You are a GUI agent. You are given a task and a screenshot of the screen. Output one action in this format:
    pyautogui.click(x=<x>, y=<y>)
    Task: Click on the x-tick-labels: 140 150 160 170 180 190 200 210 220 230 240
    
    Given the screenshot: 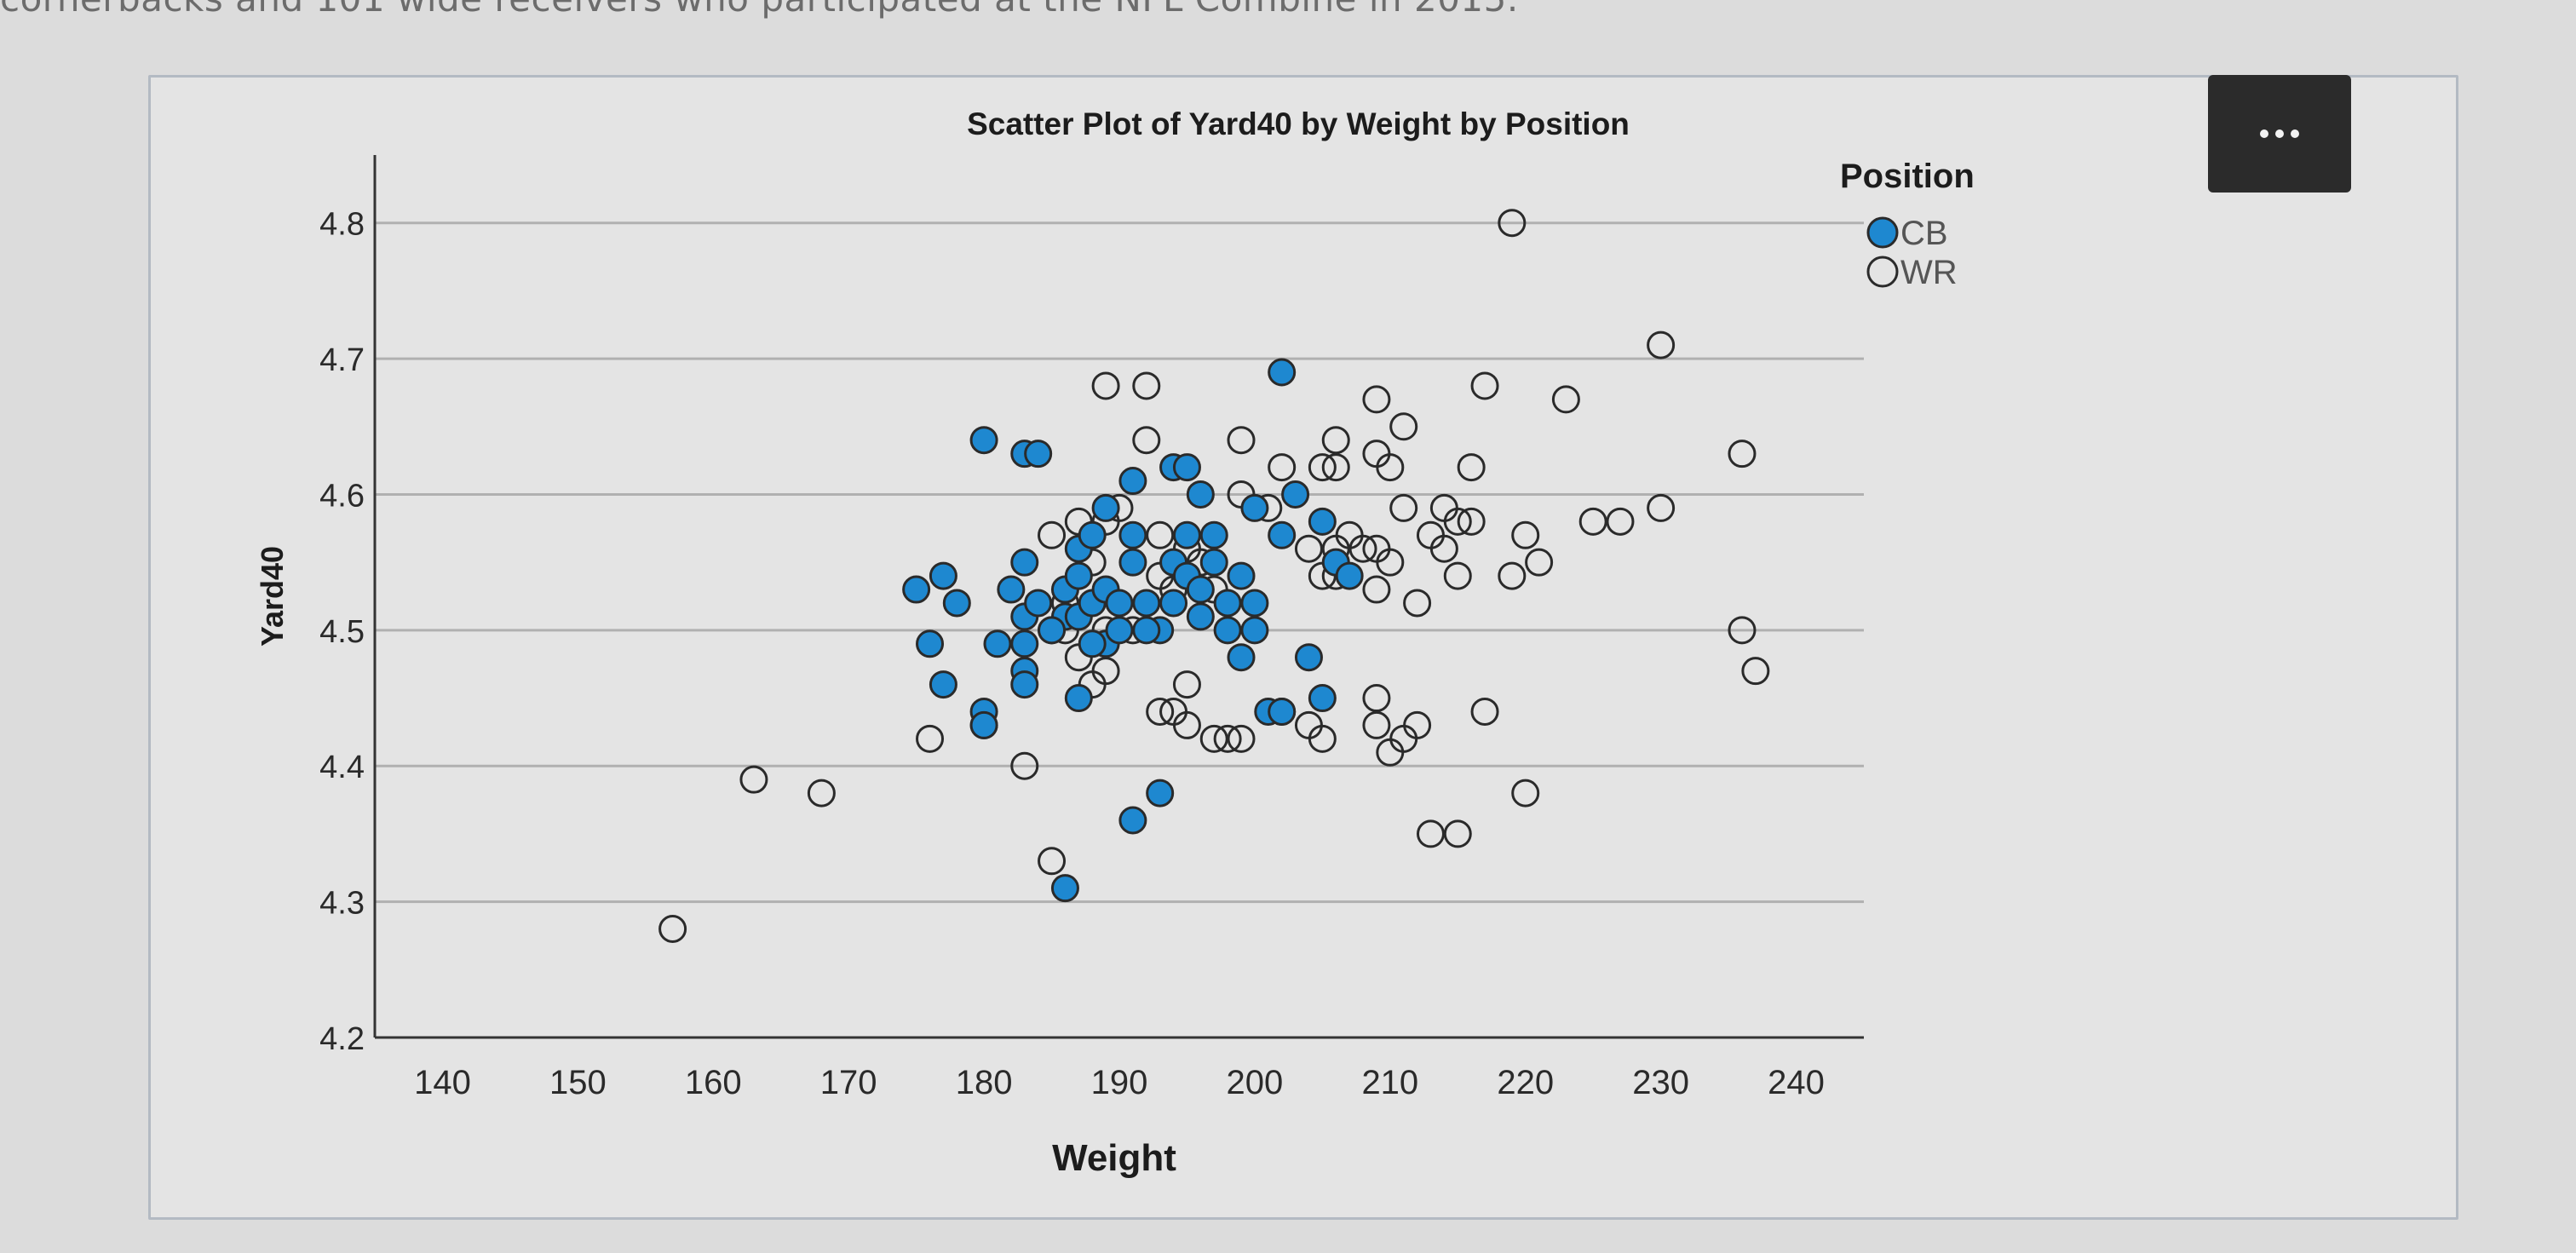 What is the action you would take?
    pyautogui.click(x=1120, y=1082)
    